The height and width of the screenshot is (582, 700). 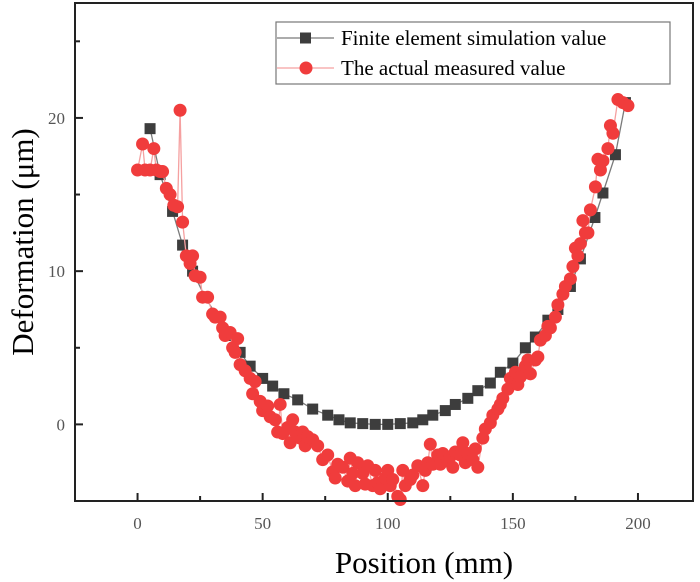 I want to click on legend-label: Finite element simulation value, so click(x=473, y=38).